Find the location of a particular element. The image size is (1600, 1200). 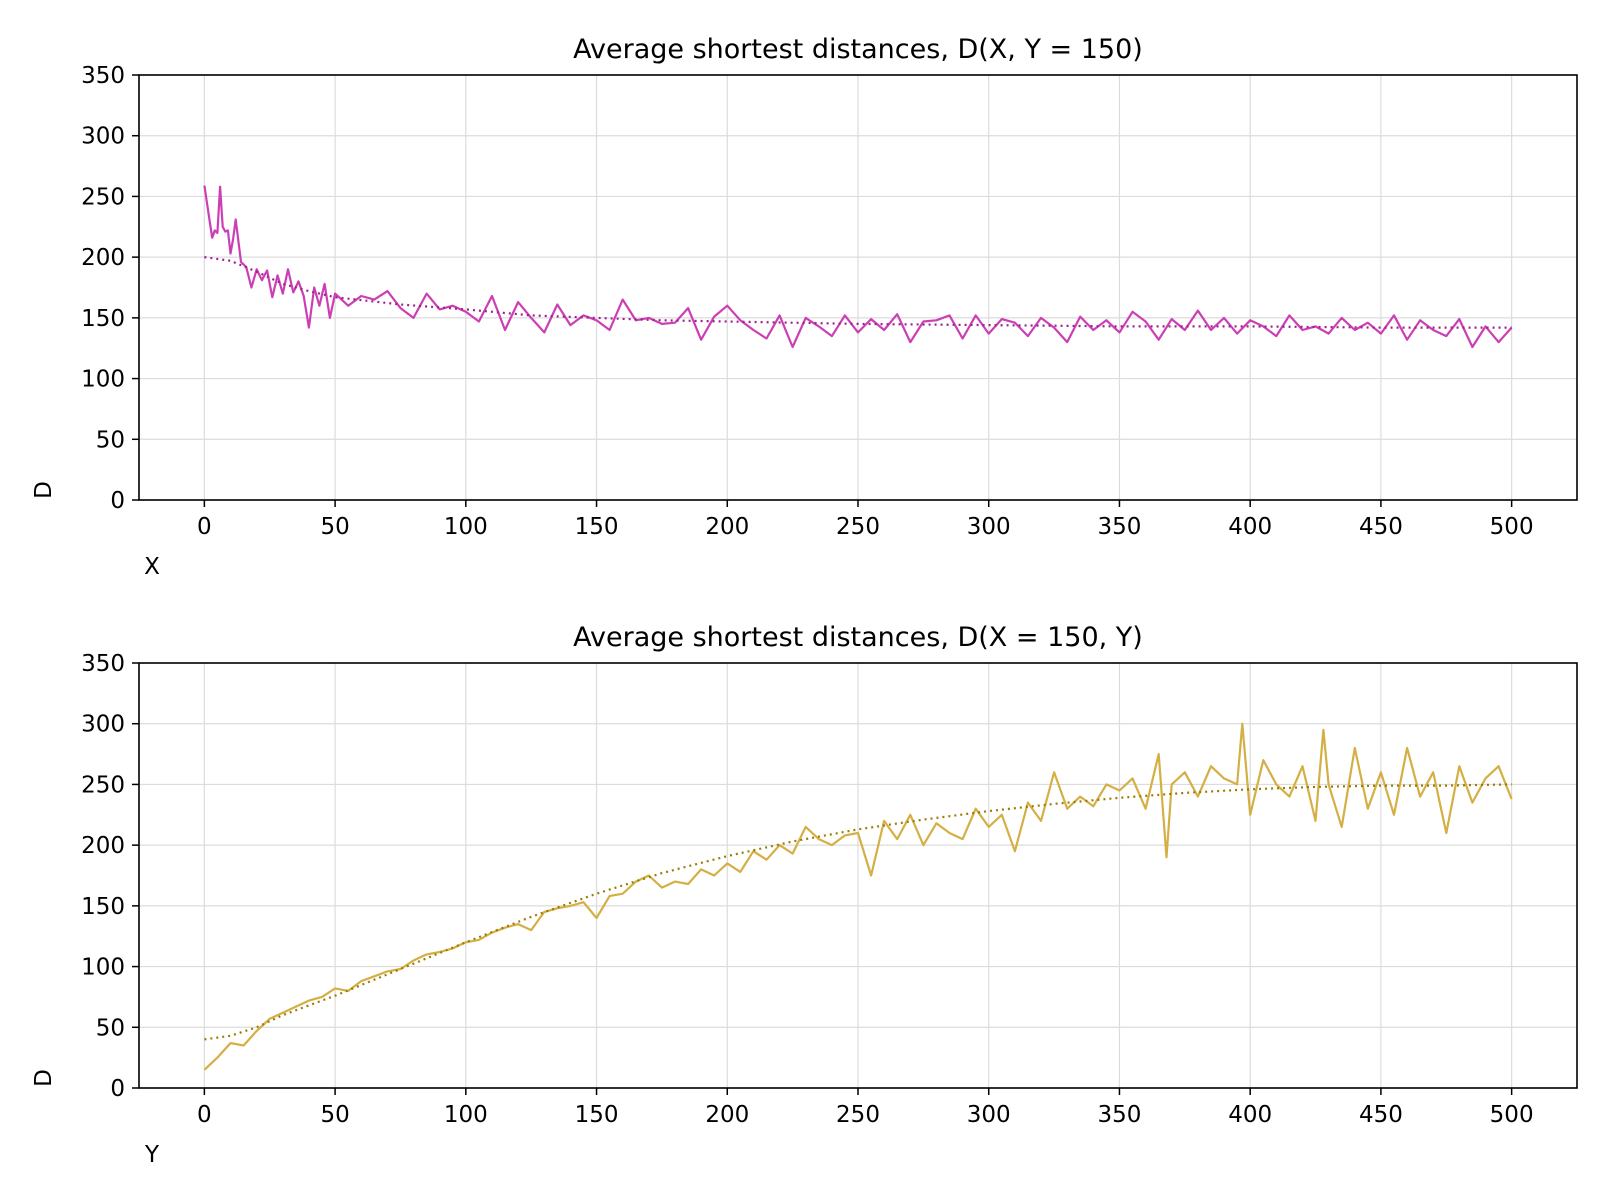

x-axis-label: X is located at coordinates (152, 567).